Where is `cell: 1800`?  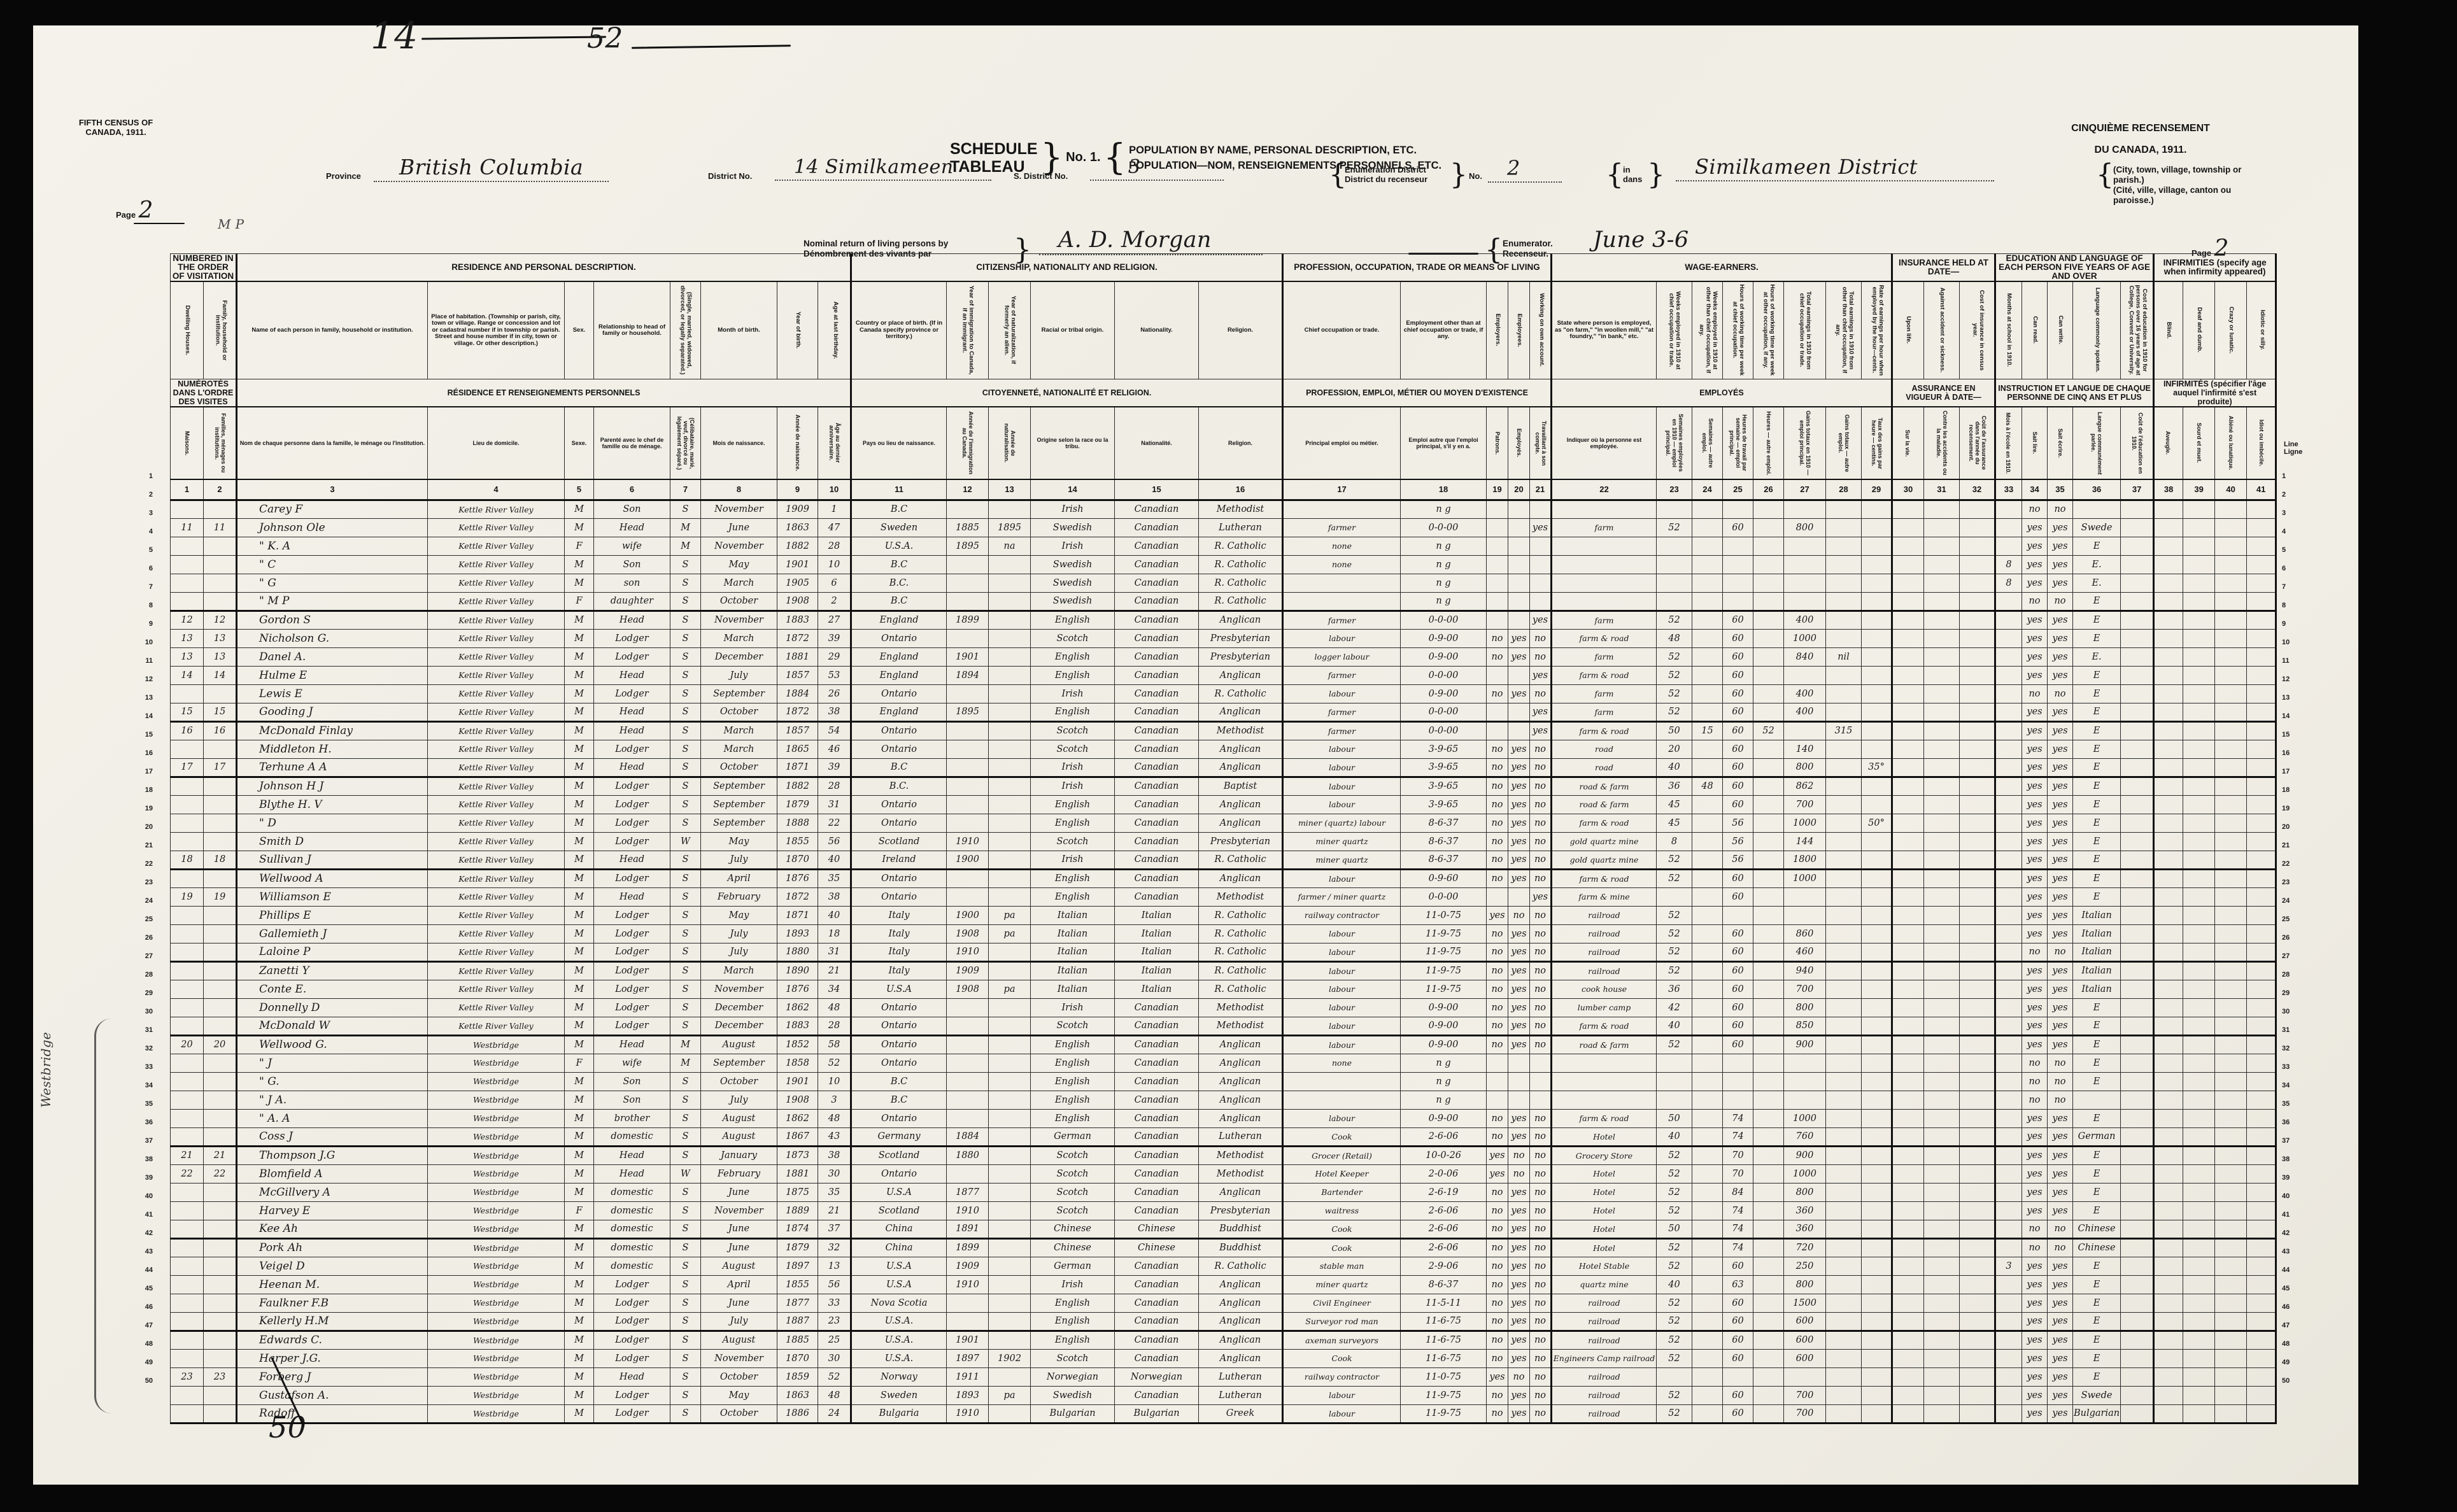 cell: 1800 is located at coordinates (1804, 860).